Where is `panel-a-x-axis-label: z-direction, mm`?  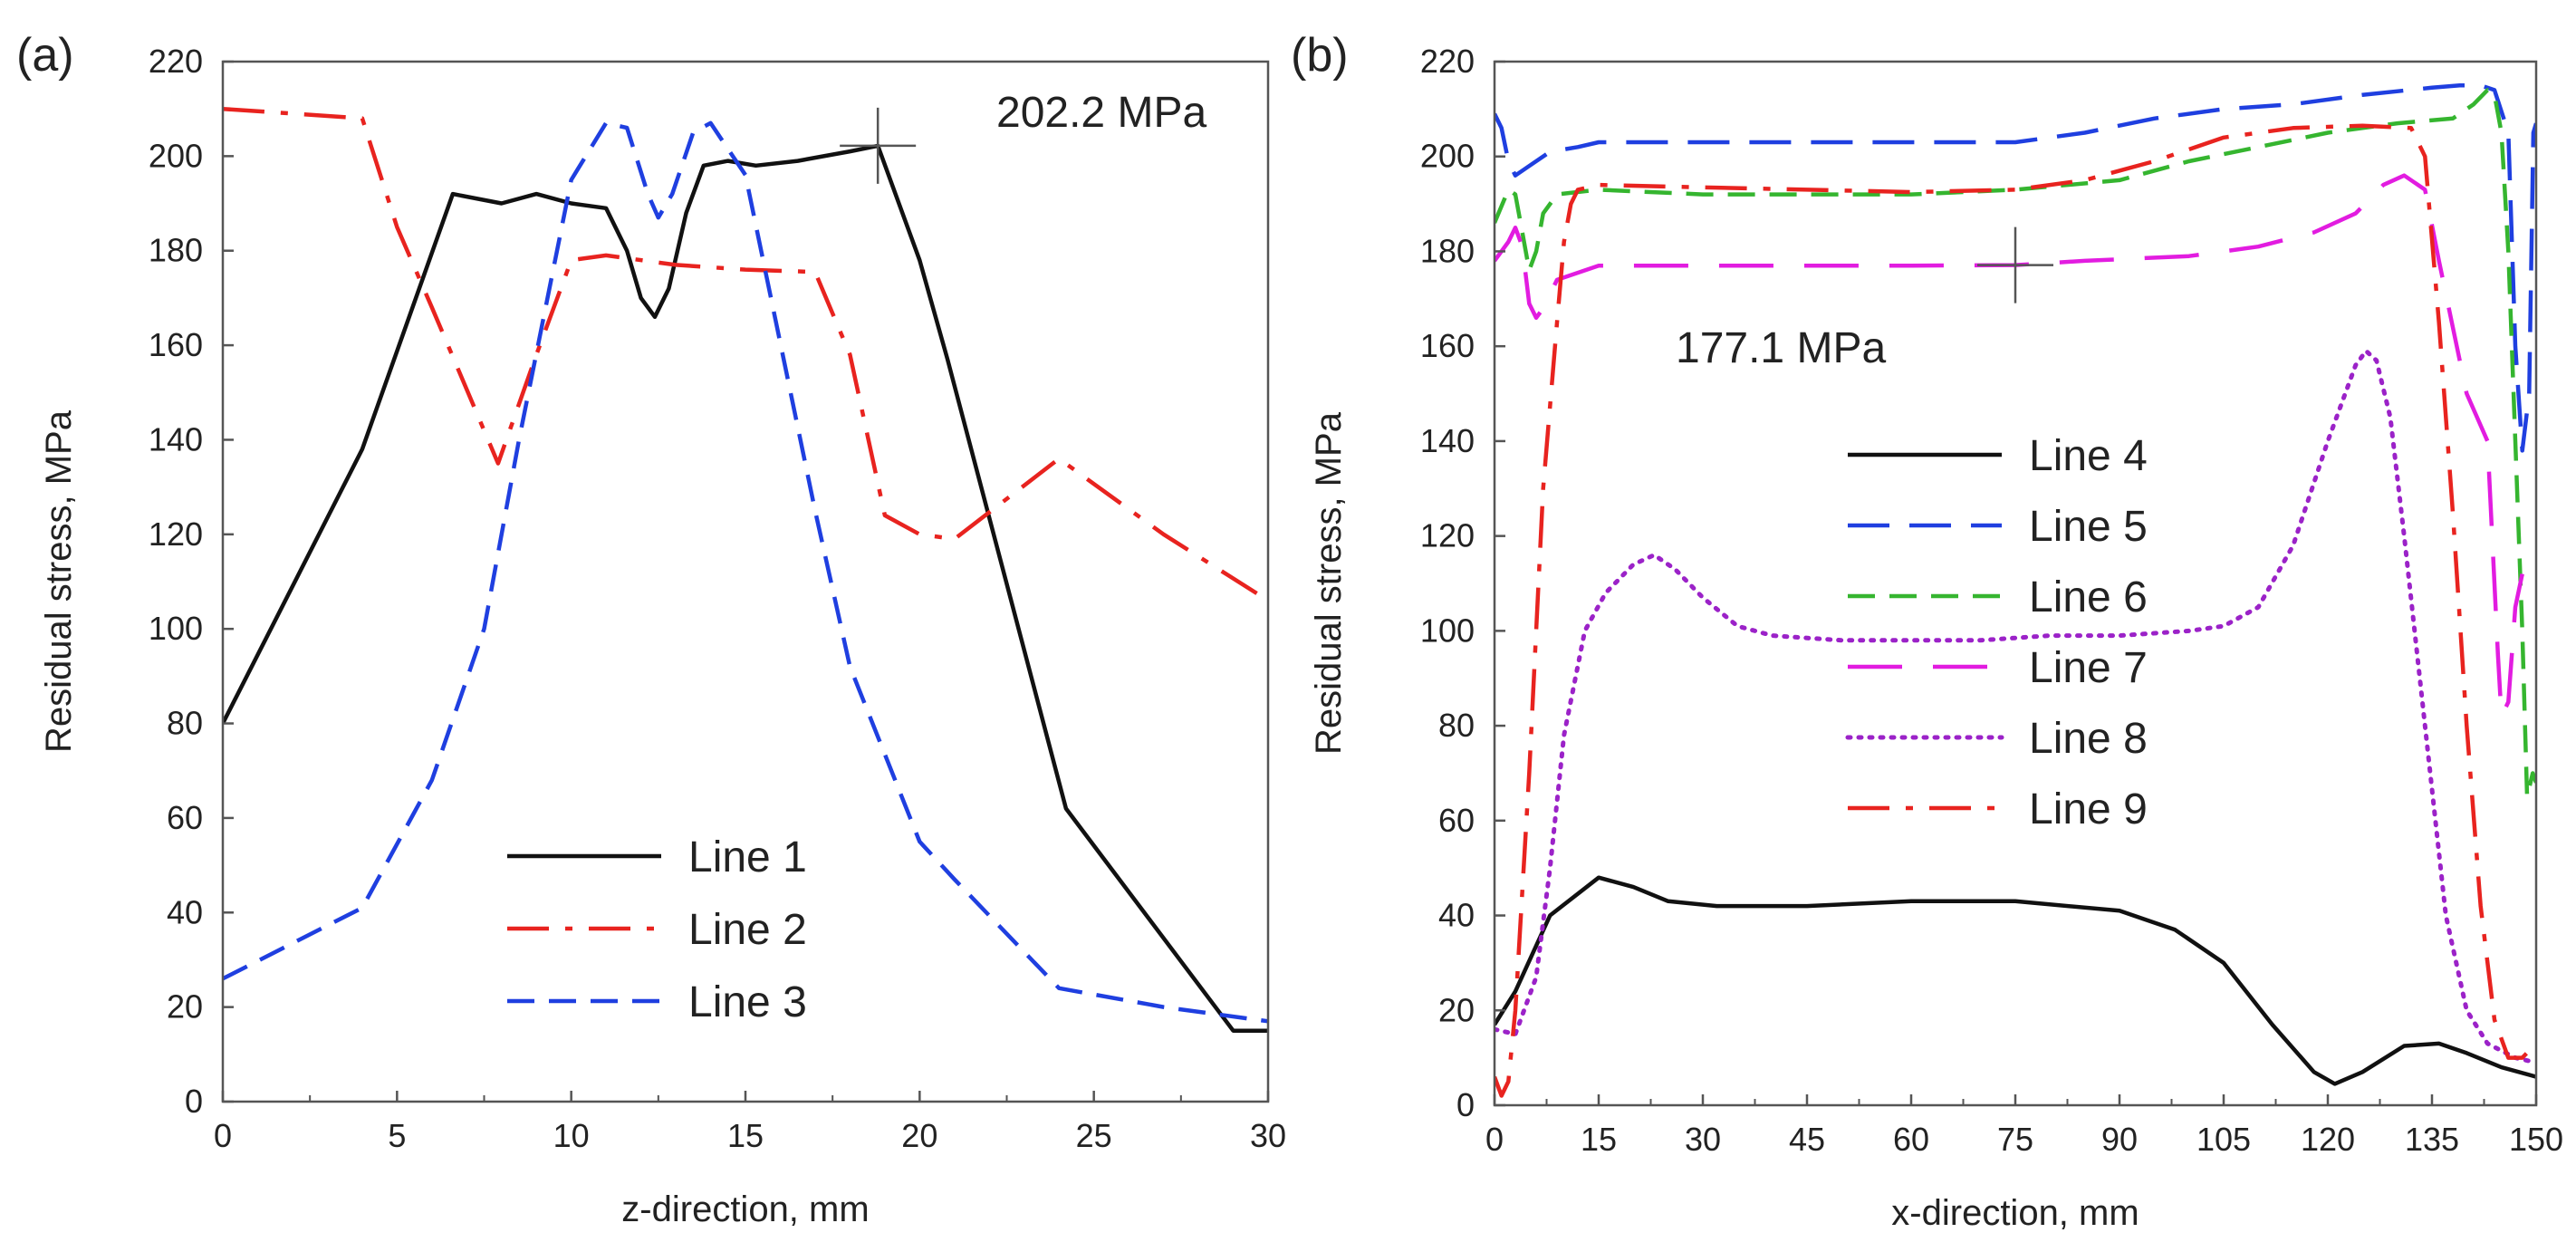 panel-a-x-axis-label: z-direction, mm is located at coordinates (745, 1209).